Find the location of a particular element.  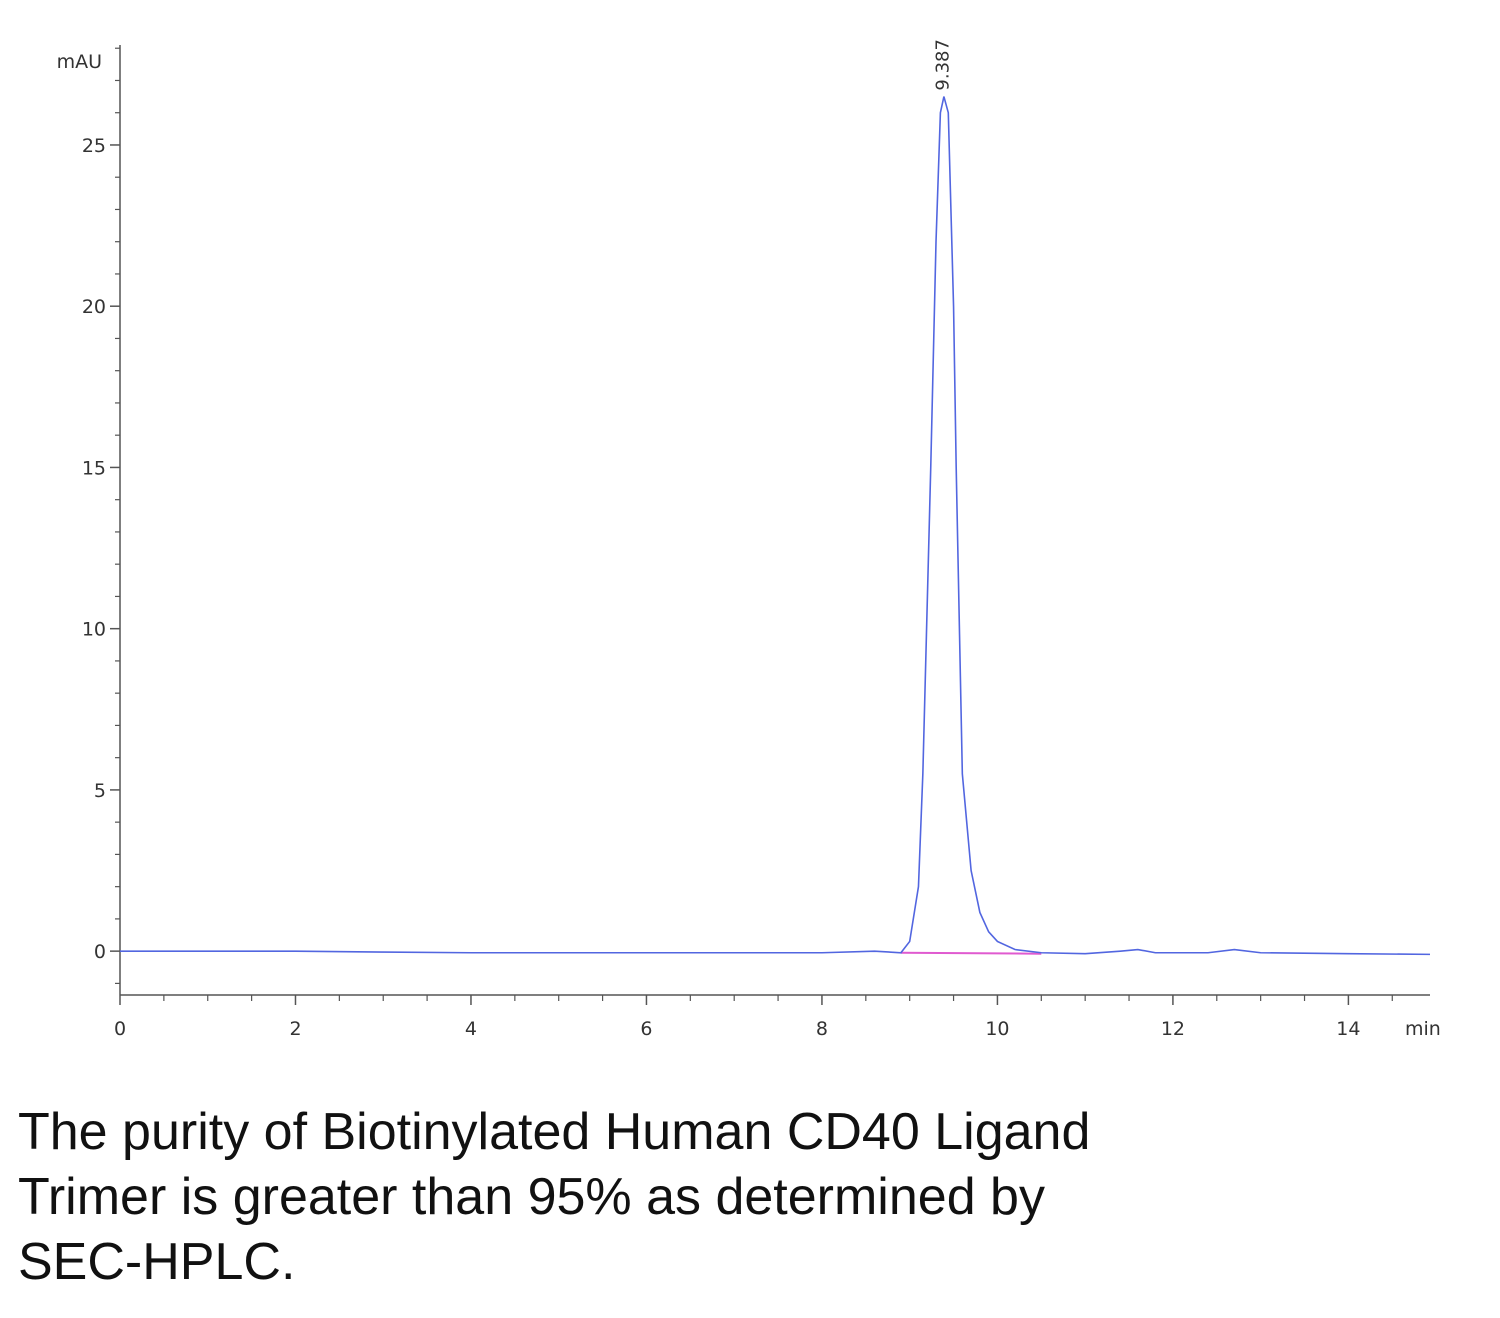

y-axis-label: mAU is located at coordinates (79, 62).